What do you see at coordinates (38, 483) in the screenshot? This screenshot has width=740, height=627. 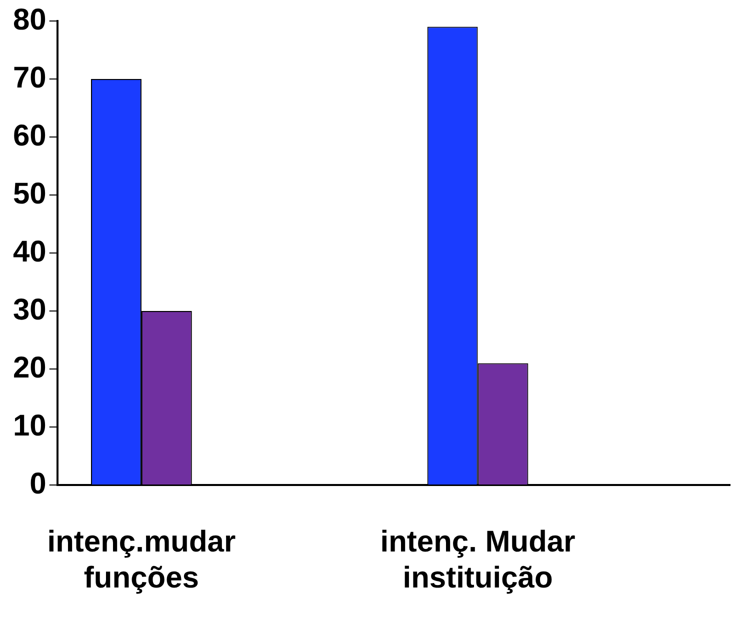 I see `y-tick-label: 0` at bounding box center [38, 483].